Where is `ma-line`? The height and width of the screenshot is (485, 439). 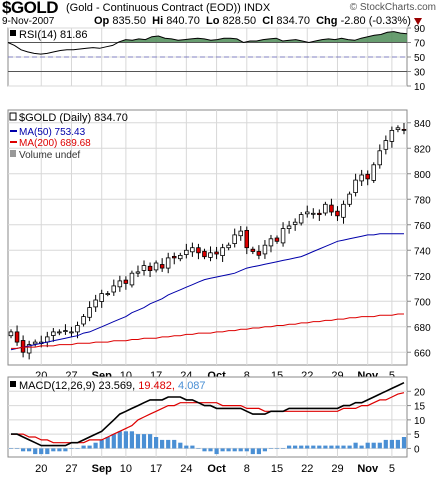 ma-line is located at coordinates (207, 331).